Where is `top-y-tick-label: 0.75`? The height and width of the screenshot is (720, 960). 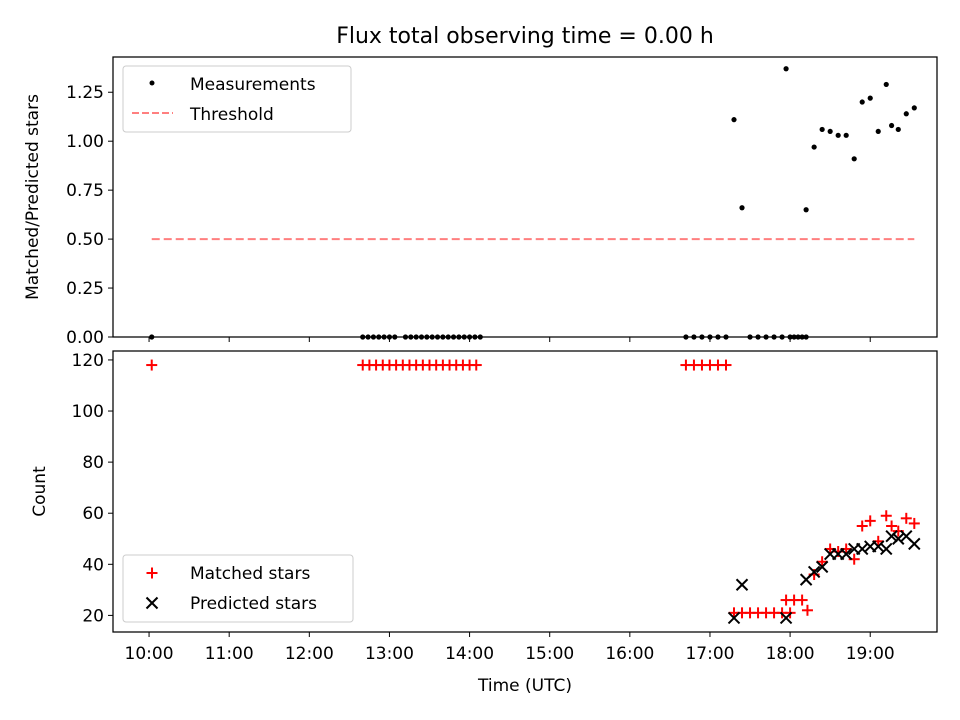 top-y-tick-label: 0.75 is located at coordinates (85, 191).